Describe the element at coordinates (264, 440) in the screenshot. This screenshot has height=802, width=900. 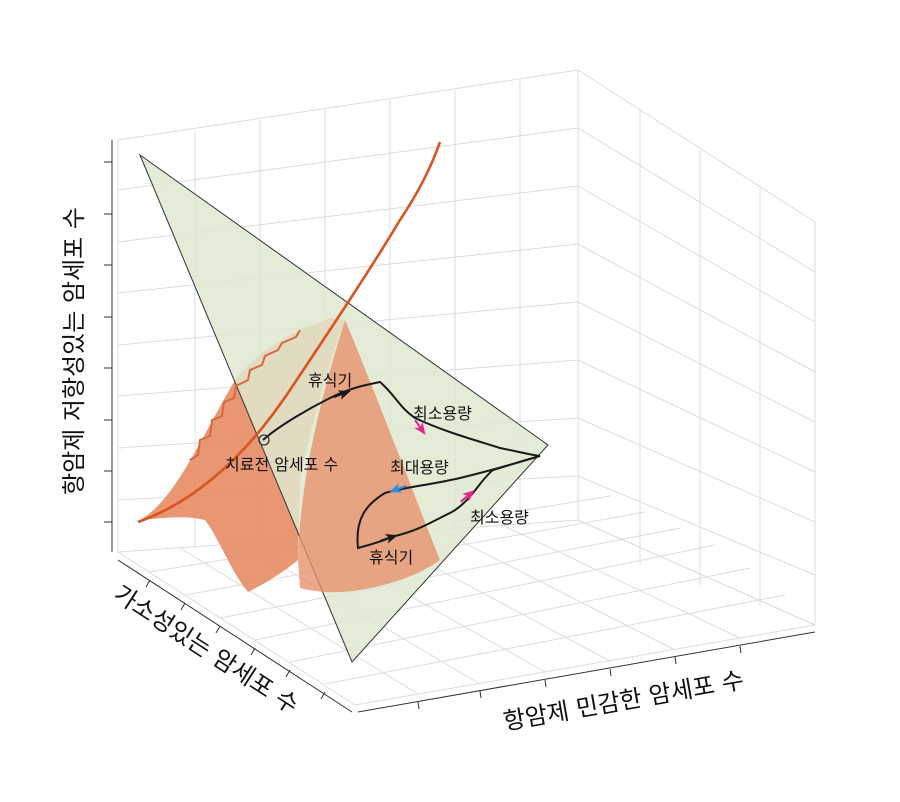
I see `start-point-marker` at that location.